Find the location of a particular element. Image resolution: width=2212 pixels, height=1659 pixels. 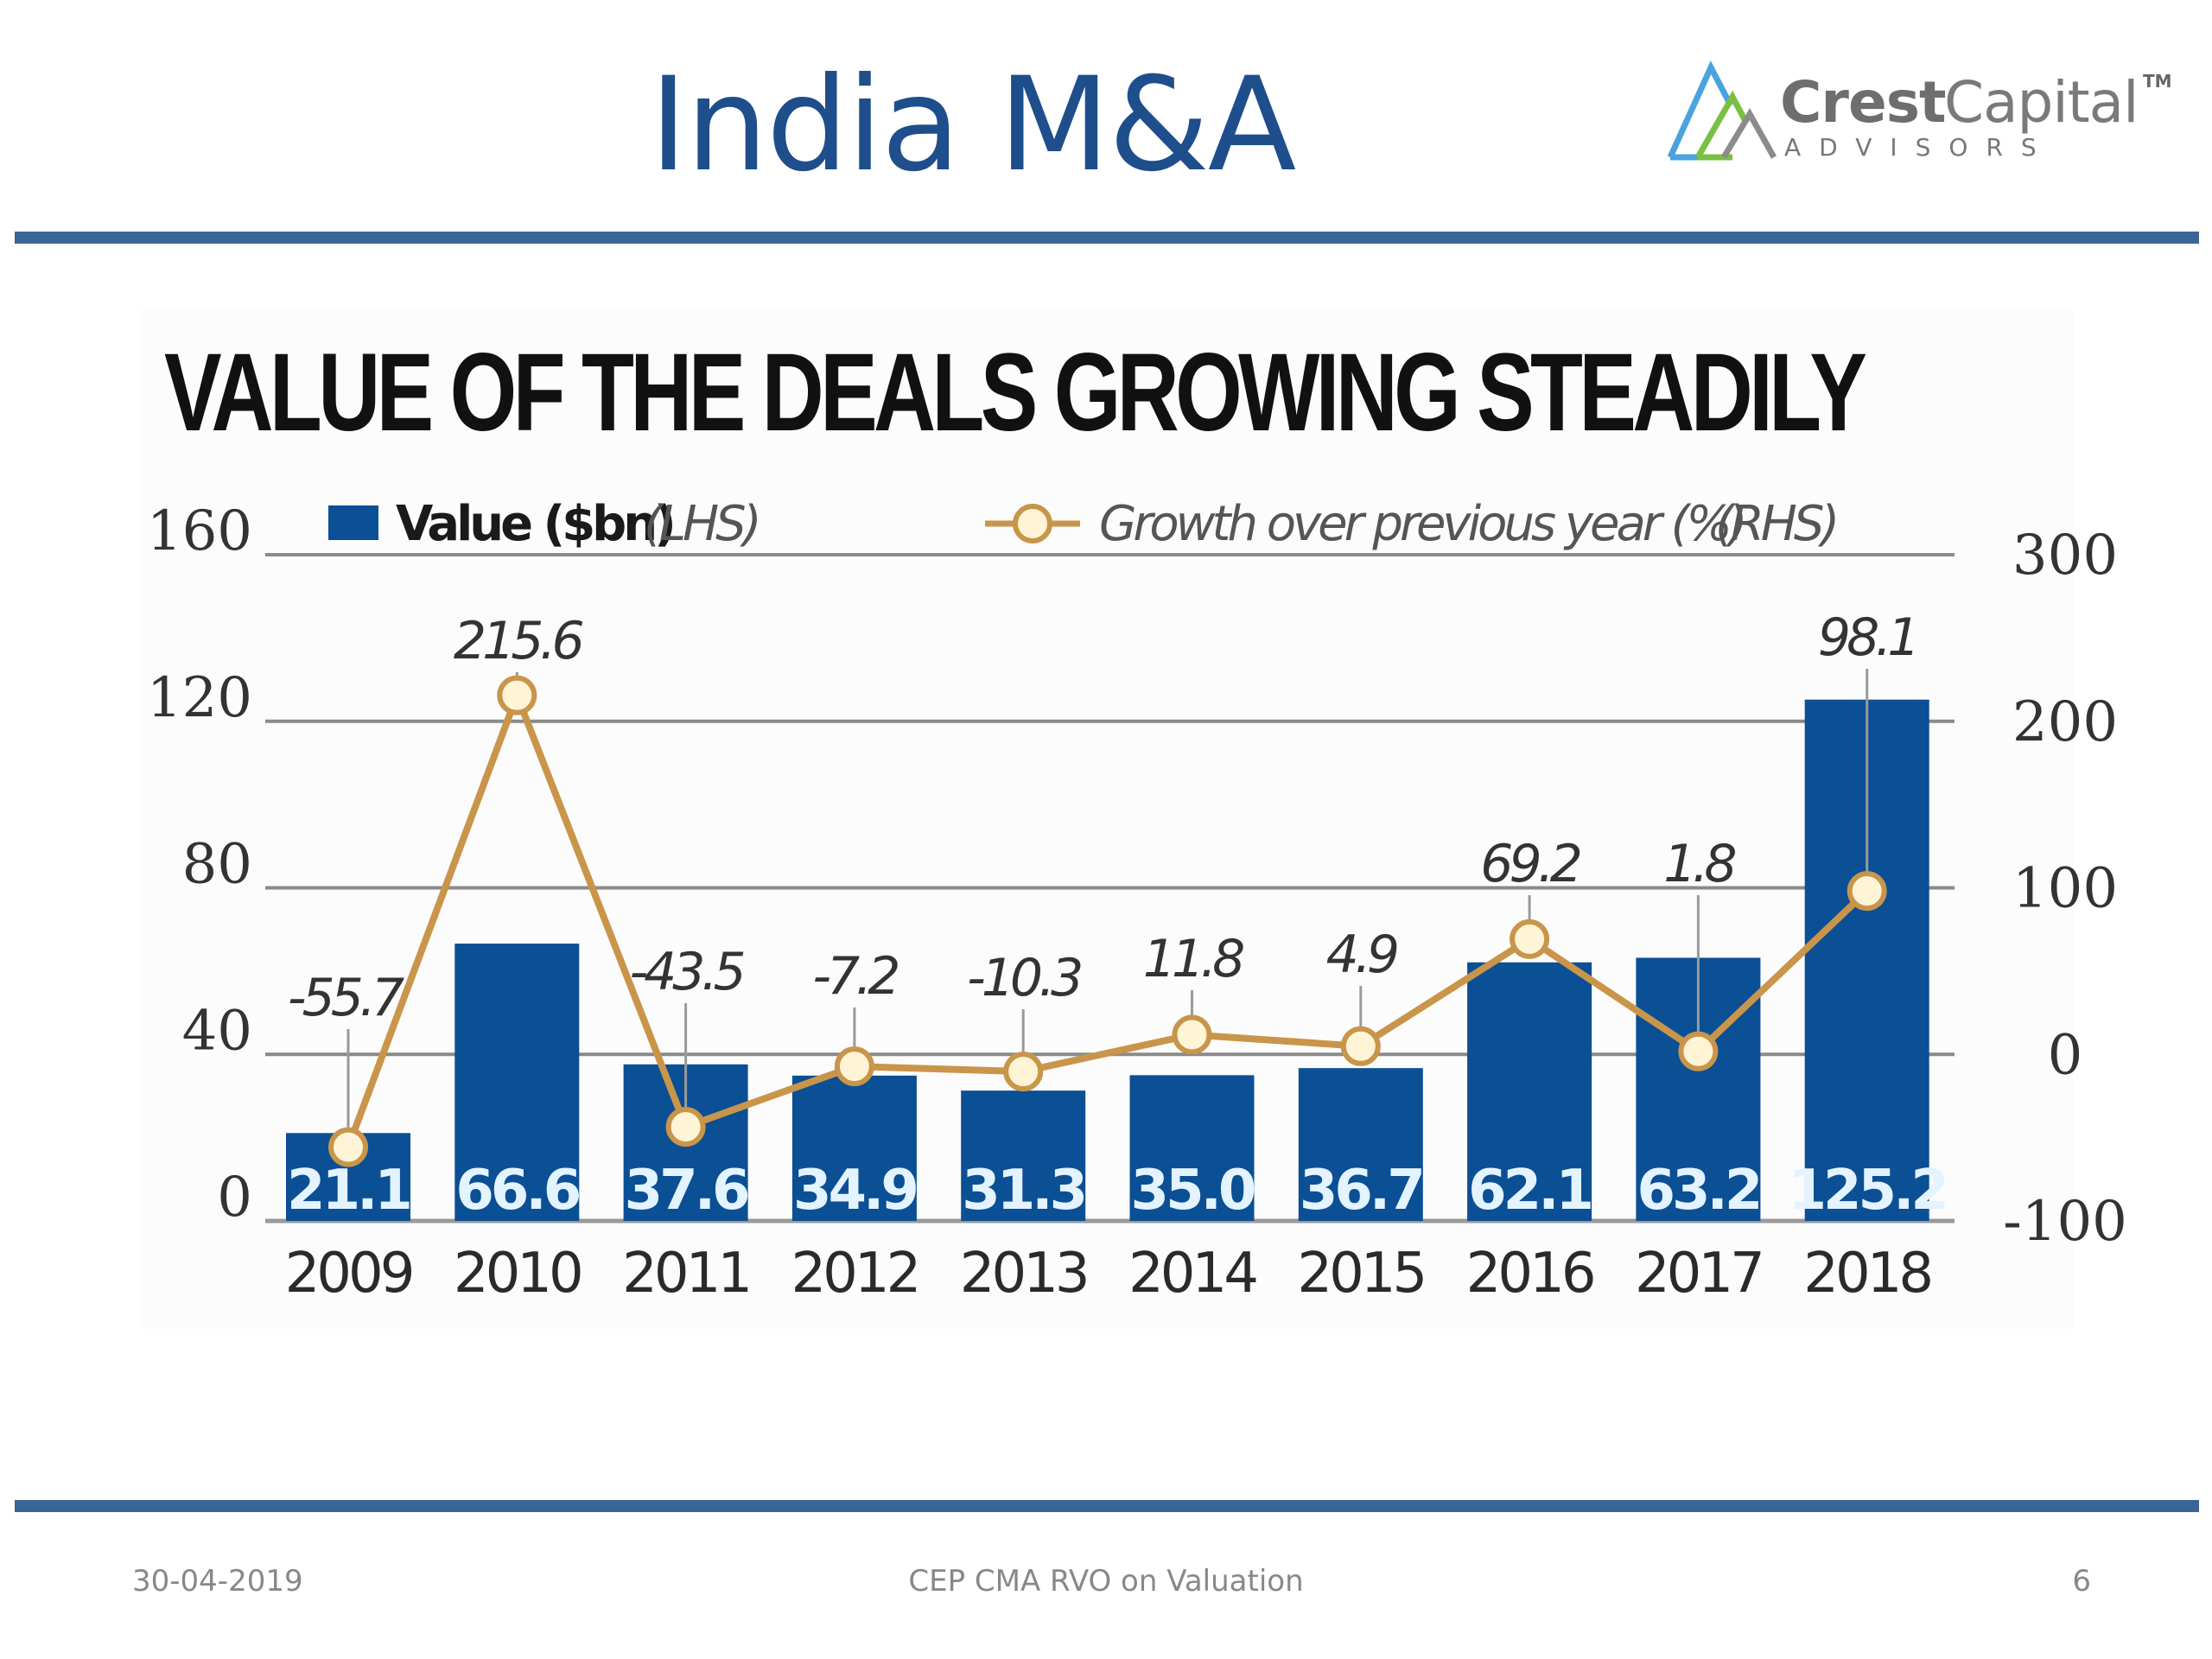

right-axis-tick-label: 0 is located at coordinates (2065, 1055).